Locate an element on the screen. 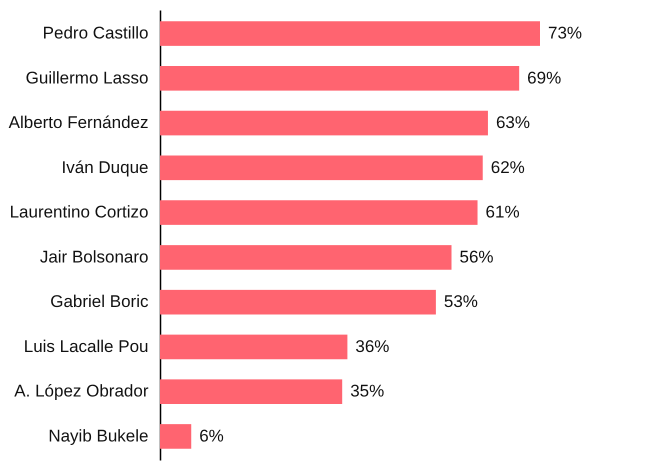 The height and width of the screenshot is (470, 670). y-tick-label: Gabriel Boric is located at coordinates (99, 302).